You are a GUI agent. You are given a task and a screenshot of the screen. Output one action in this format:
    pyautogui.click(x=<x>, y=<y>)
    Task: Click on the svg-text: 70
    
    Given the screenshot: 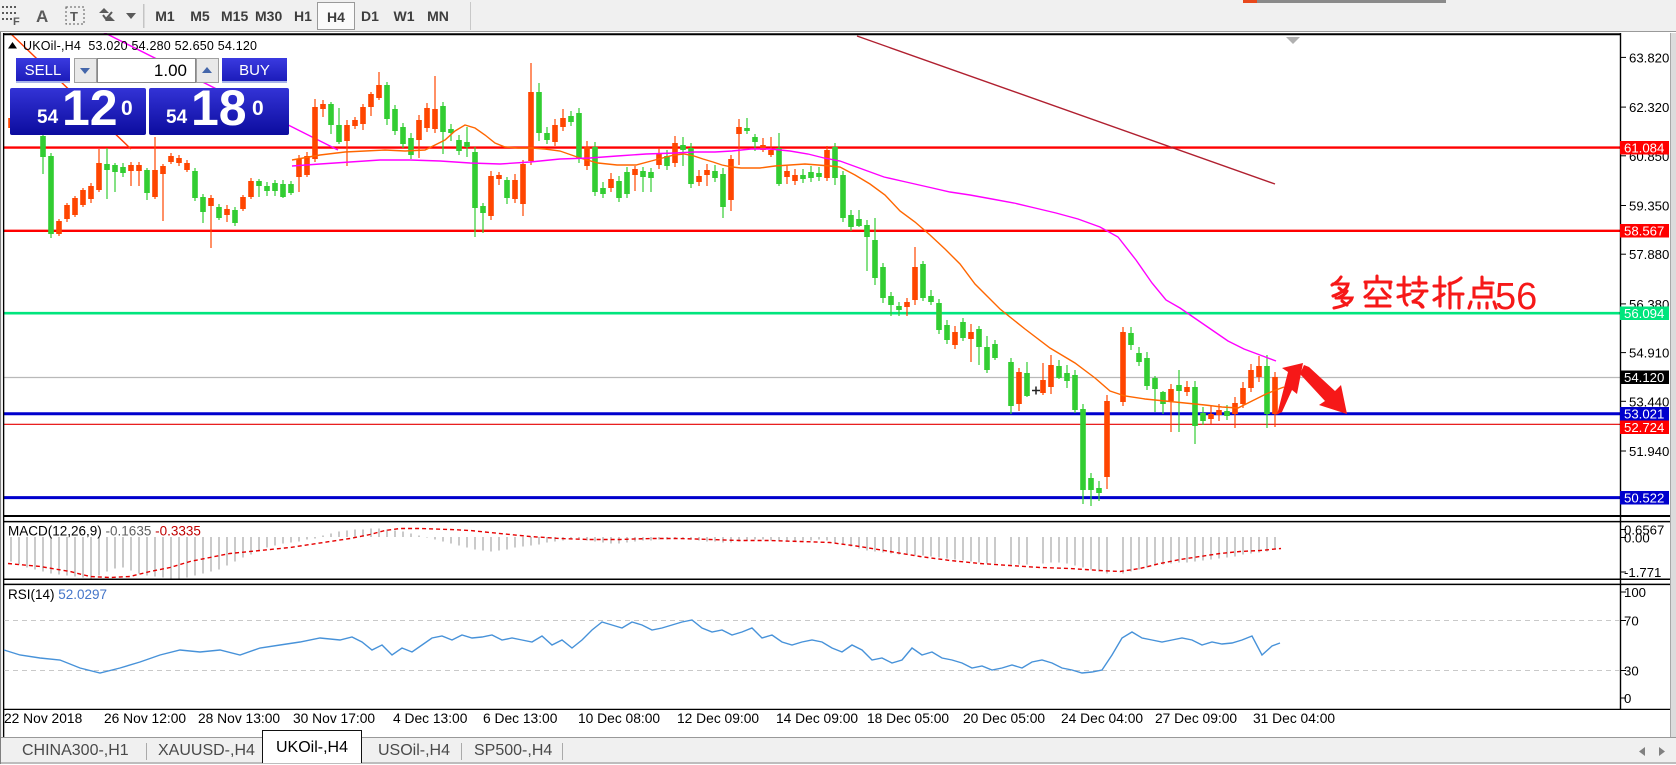 What is the action you would take?
    pyautogui.click(x=1631, y=621)
    